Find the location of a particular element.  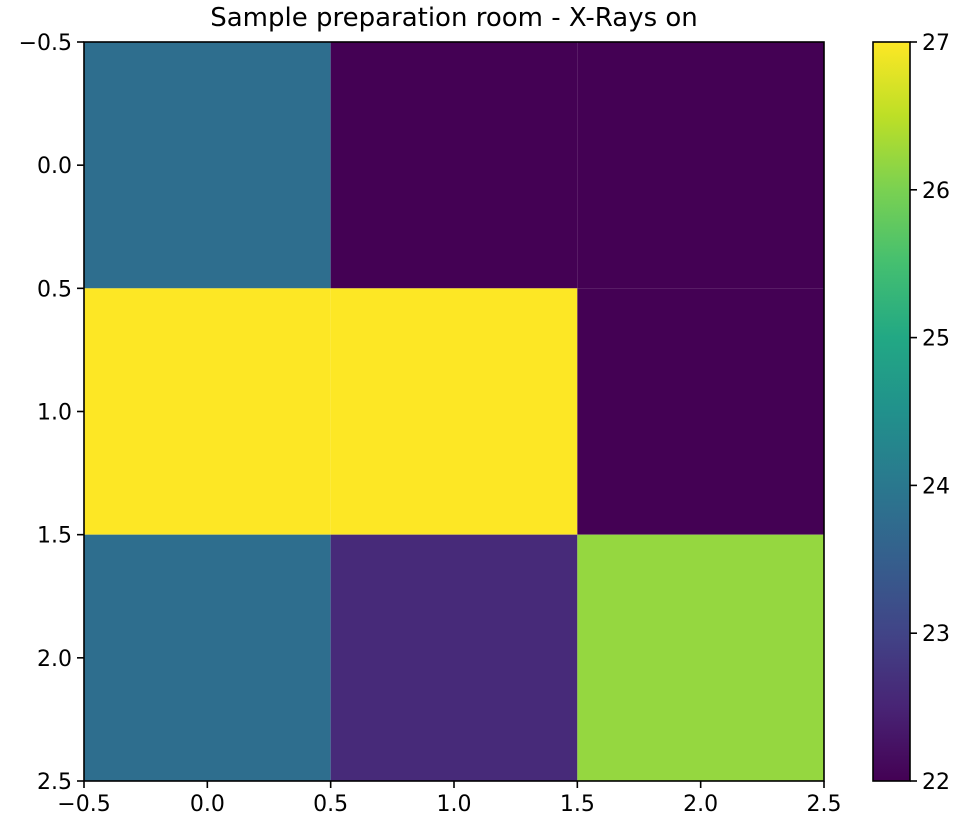

x-tick-label: 1.5 is located at coordinates (577, 804).